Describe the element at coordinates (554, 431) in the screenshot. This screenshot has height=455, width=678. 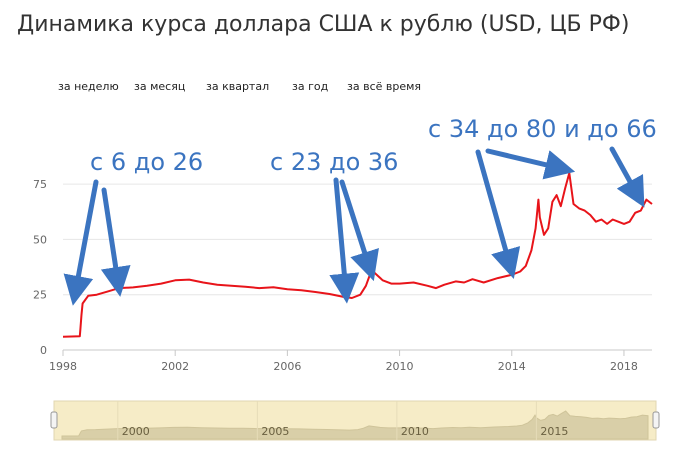
I see `navigator-label: 2015` at that location.